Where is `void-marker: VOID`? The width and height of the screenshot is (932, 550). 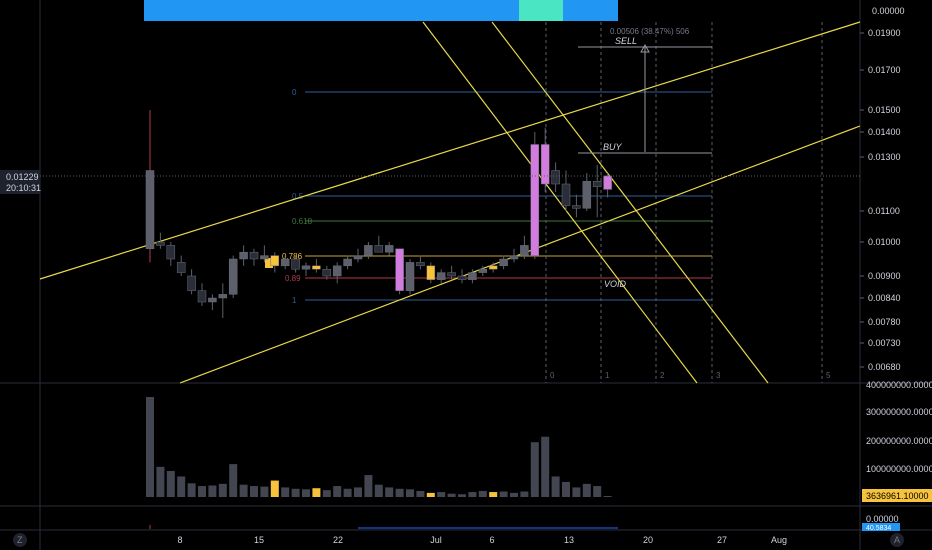
void-marker: VOID is located at coordinates (615, 284).